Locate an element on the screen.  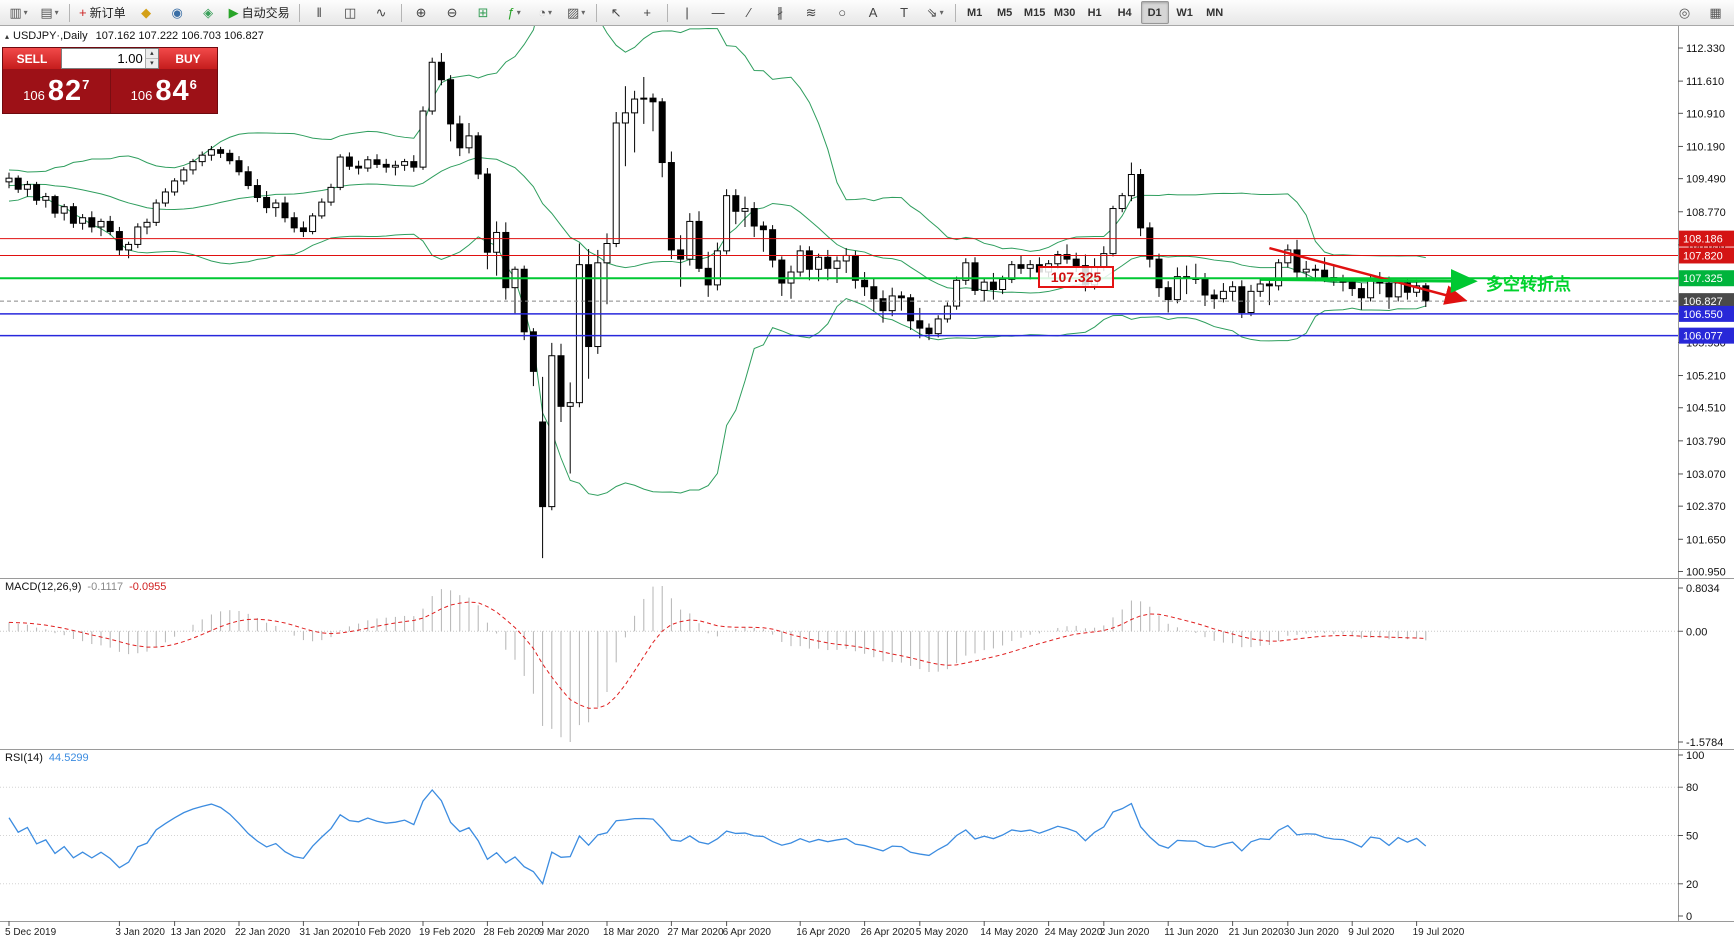
timeframe-h1-button: H1 is located at coordinates (1094, 12).